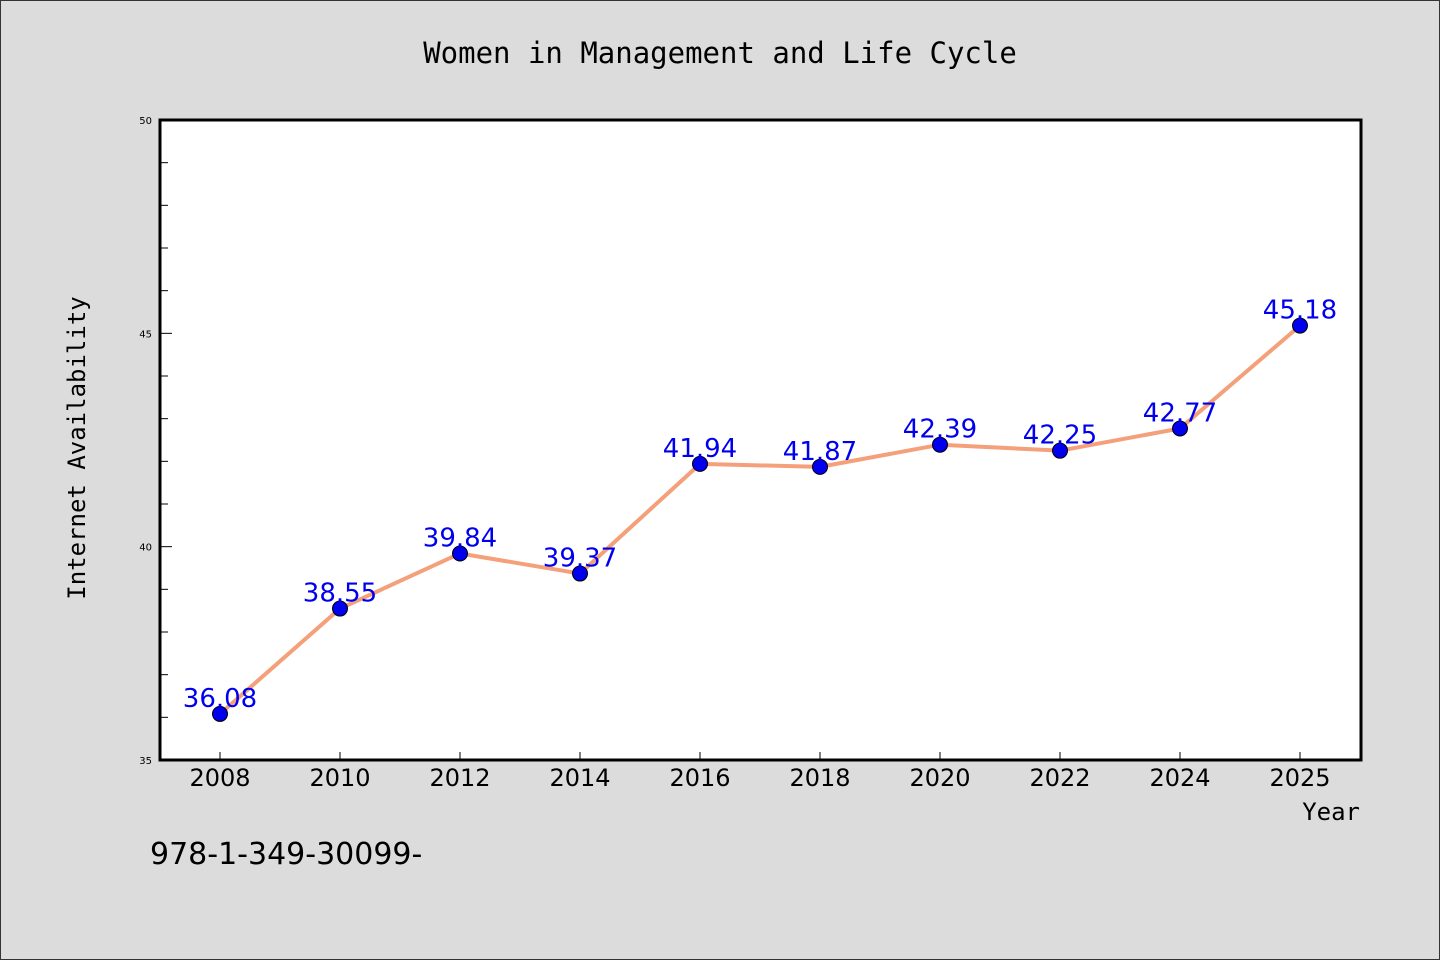 The width and height of the screenshot is (1440, 960). I want to click on x-tick-label: 2010, so click(339, 778).